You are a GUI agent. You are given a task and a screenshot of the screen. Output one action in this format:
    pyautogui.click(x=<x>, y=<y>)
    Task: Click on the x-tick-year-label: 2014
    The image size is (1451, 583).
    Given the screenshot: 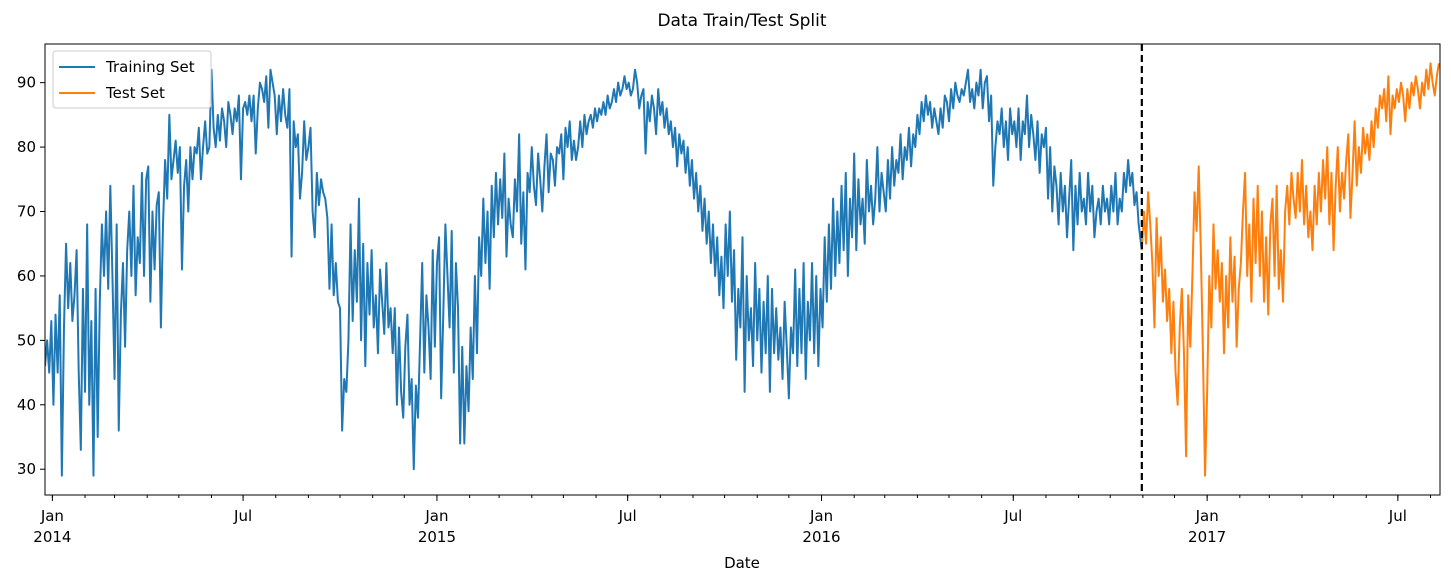 What is the action you would take?
    pyautogui.click(x=52, y=537)
    